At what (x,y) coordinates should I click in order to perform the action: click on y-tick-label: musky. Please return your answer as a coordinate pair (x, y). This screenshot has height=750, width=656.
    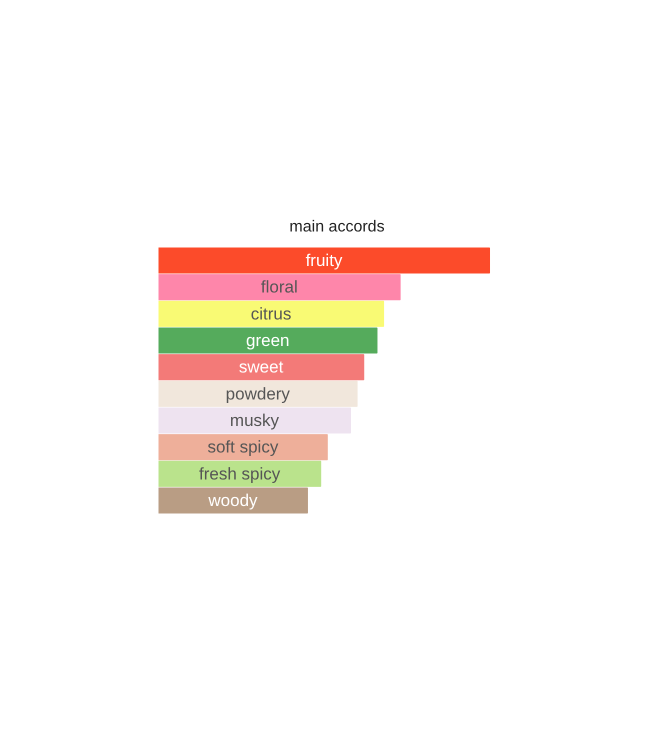
    Looking at the image, I should click on (255, 420).